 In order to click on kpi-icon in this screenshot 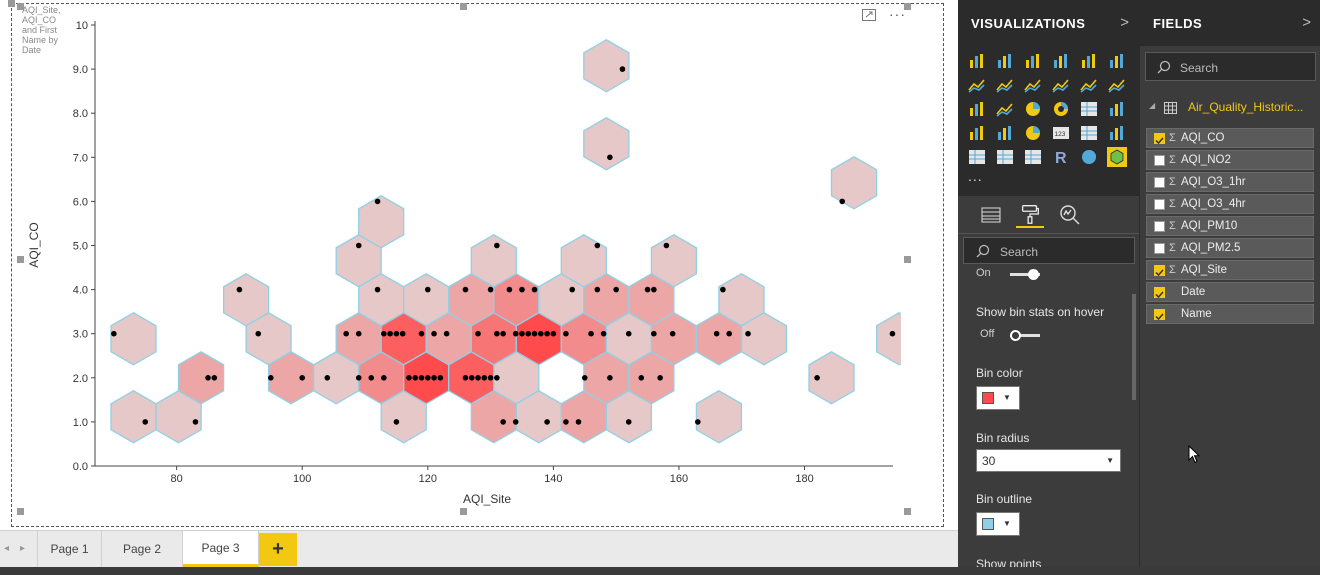, I will do `click(1117, 133)`.